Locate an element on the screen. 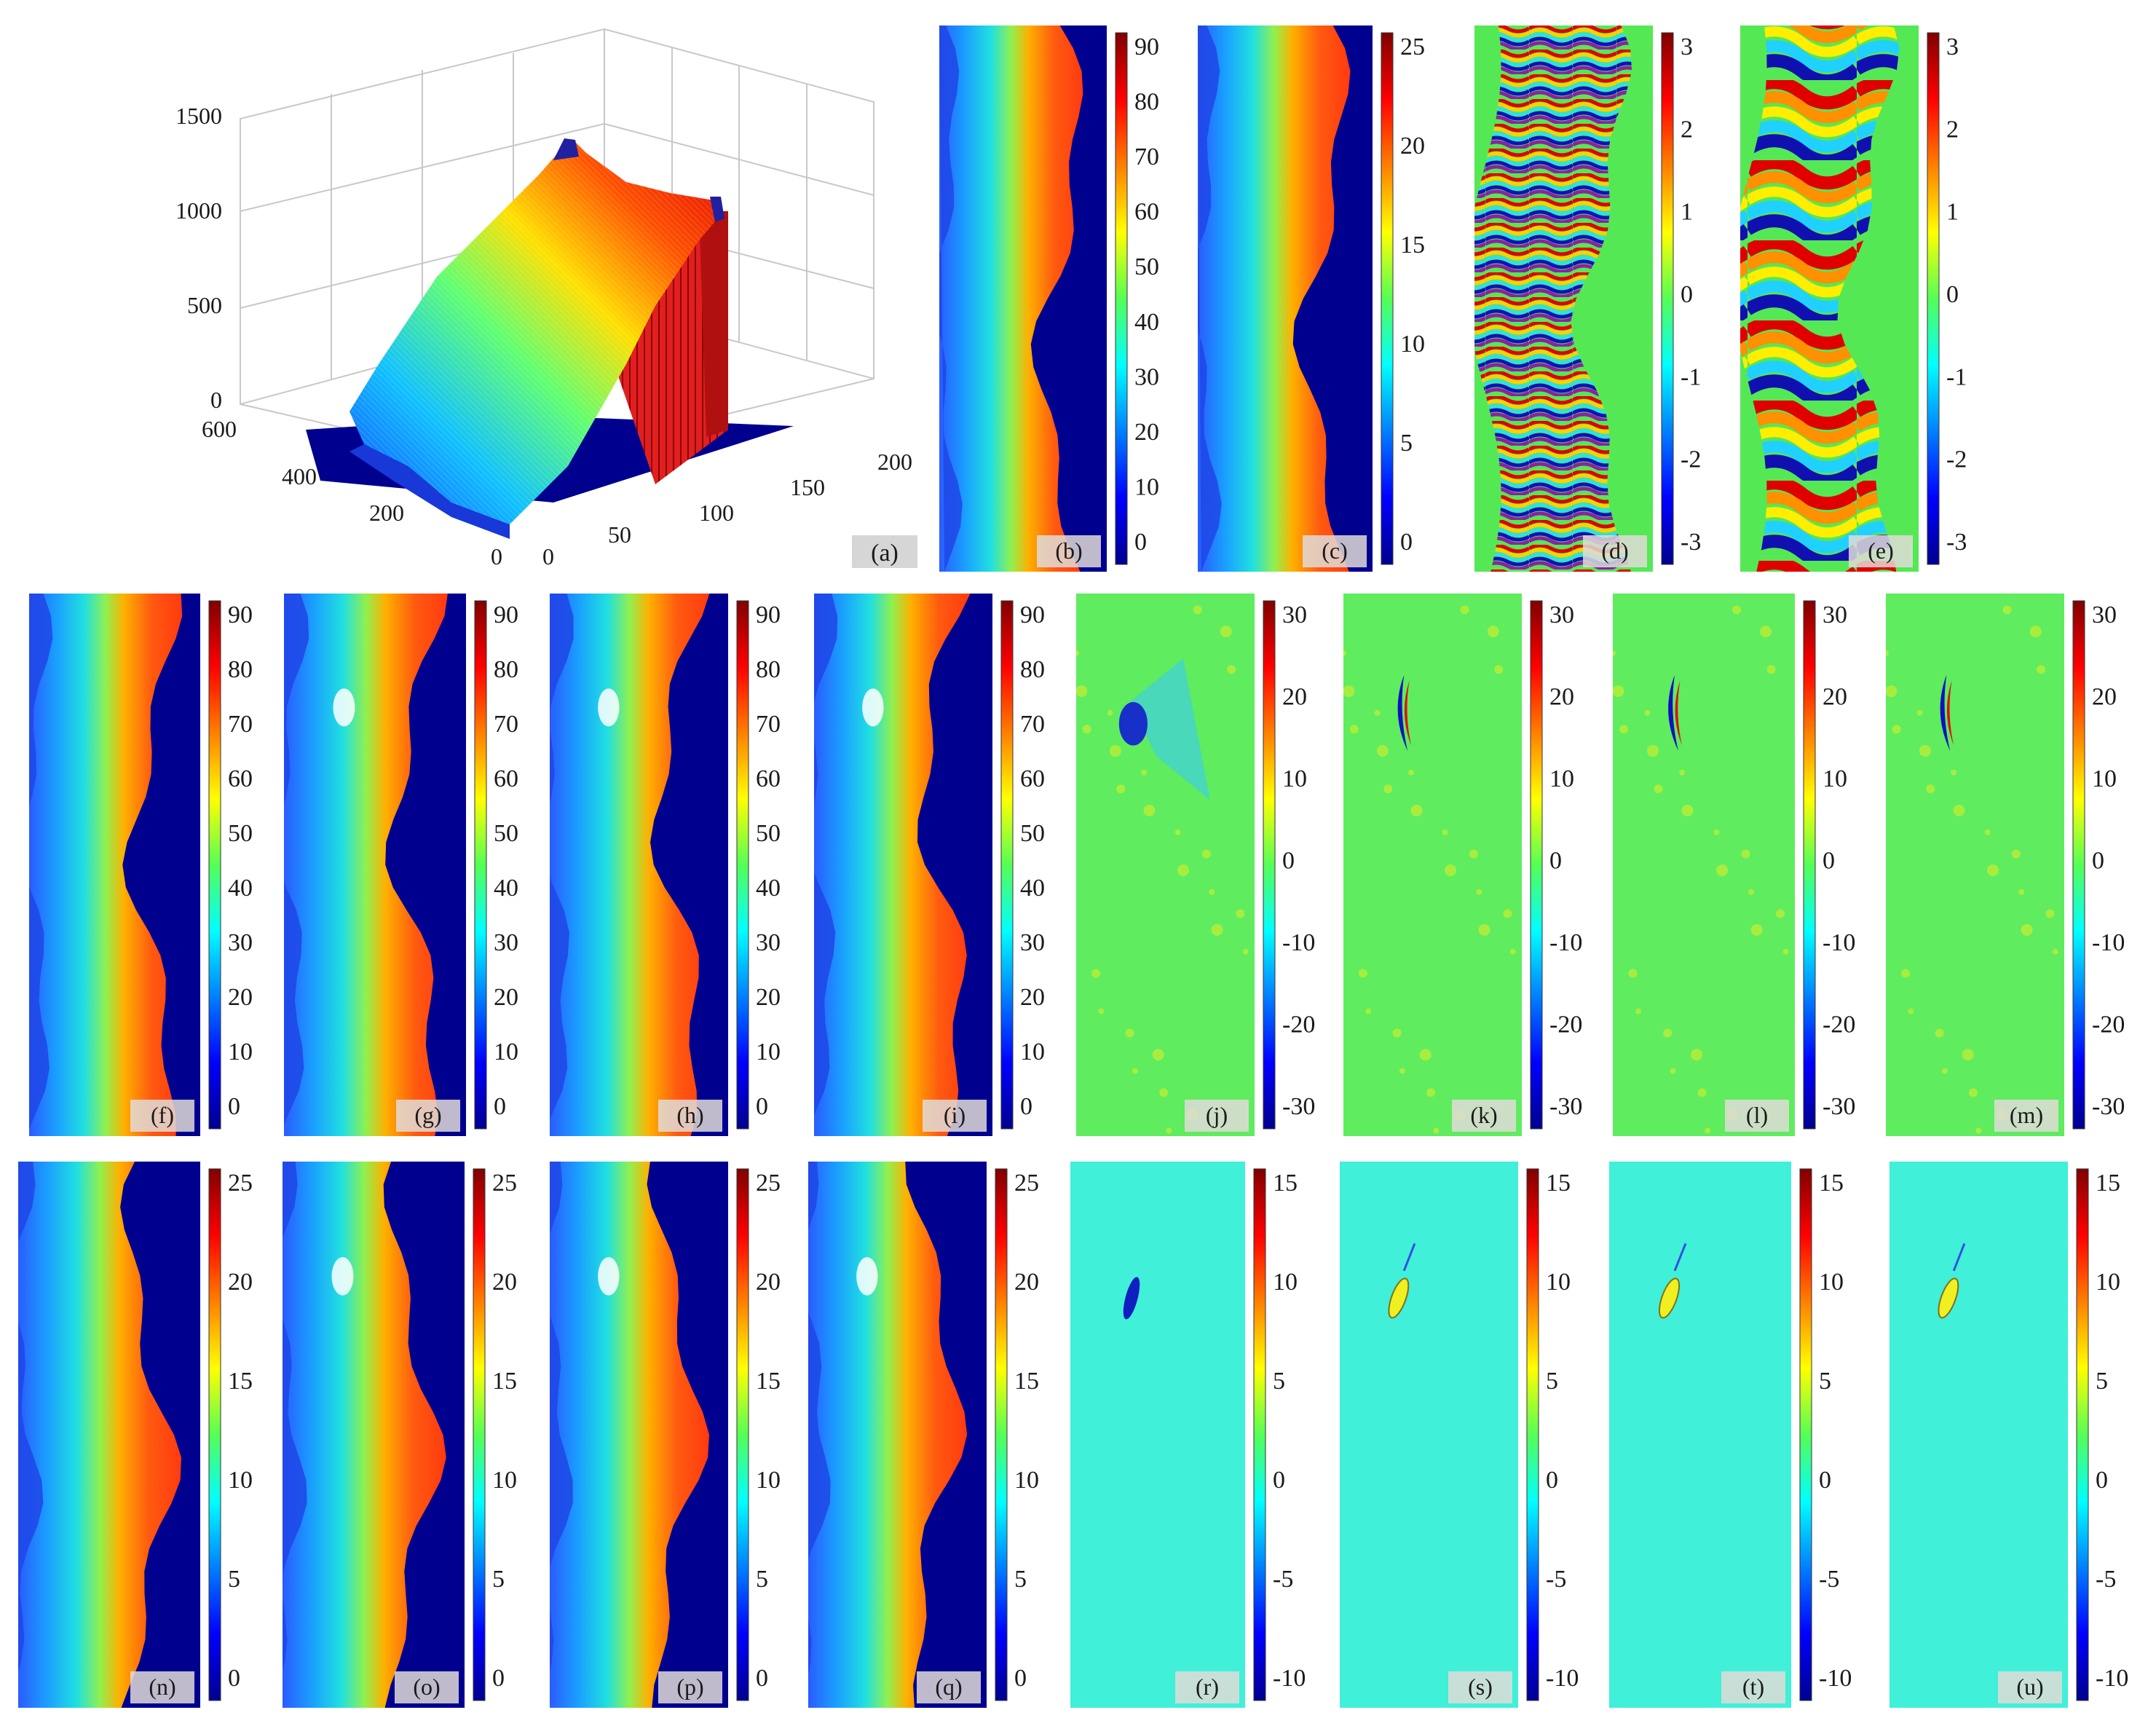 The image size is (2156, 1734). panel-m-colorbar-tick: -20 is located at coordinates (2108, 1025).